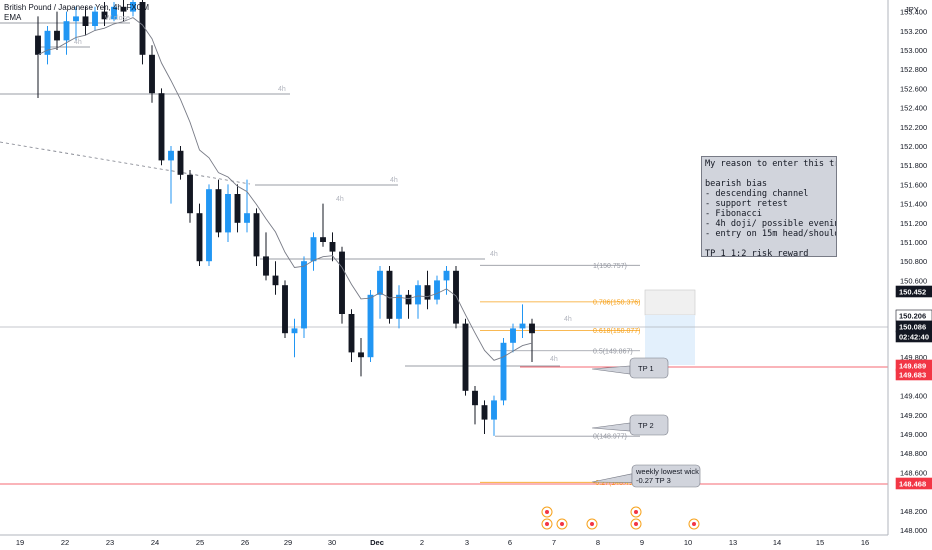 The height and width of the screenshot is (550, 932). What do you see at coordinates (667, 471) in the screenshot?
I see `target-label-2: weekly lowest wick` at bounding box center [667, 471].